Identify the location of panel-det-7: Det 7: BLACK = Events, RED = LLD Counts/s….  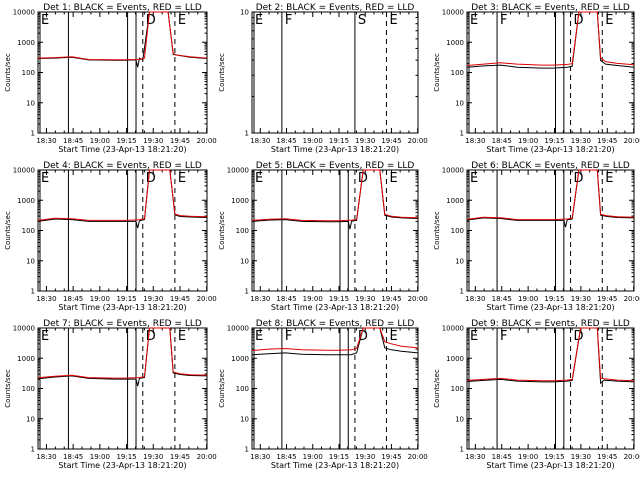
(110, 394).